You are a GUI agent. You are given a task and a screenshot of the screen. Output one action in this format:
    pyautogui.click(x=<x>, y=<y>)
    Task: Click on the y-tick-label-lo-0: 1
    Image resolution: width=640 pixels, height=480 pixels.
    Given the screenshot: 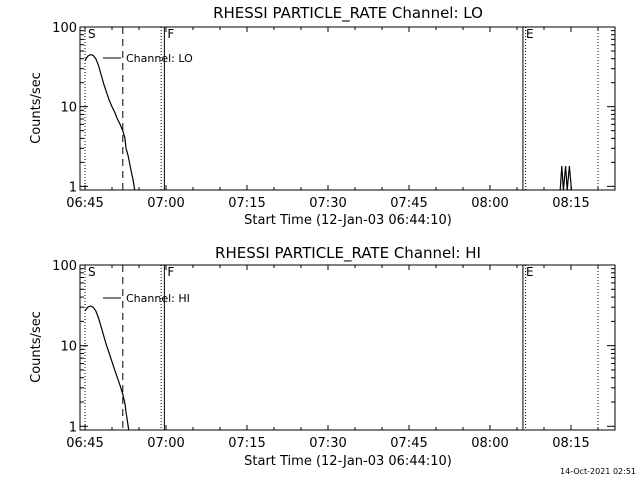 What is the action you would take?
    pyautogui.click(x=73, y=187)
    